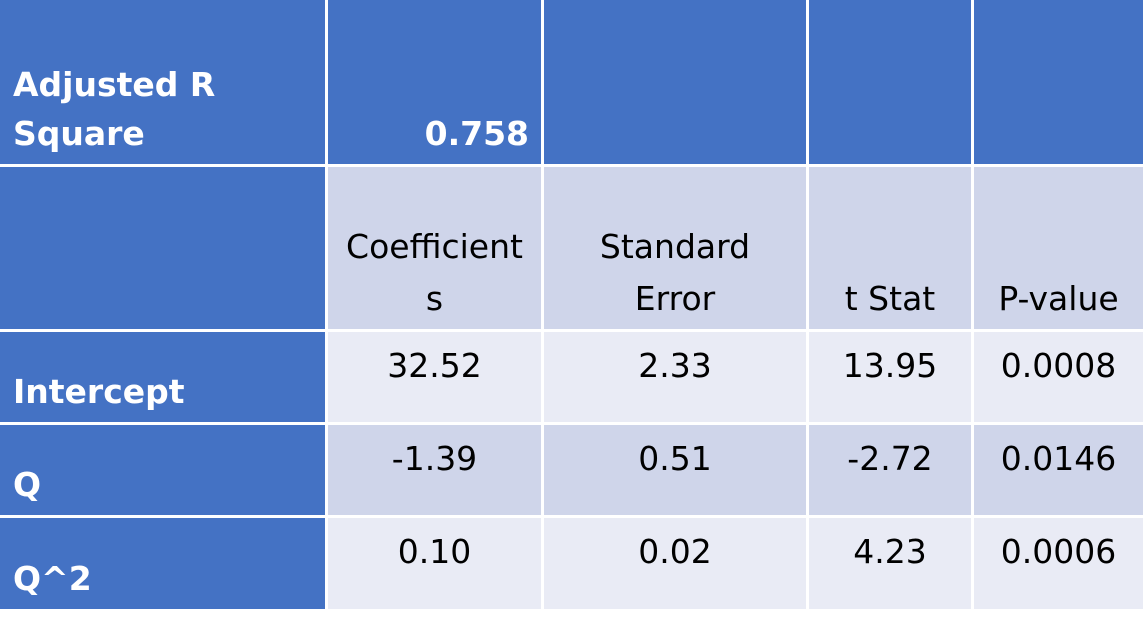 The width and height of the screenshot is (1143, 637). I want to click on table-cell: 0.10, so click(434, 563).